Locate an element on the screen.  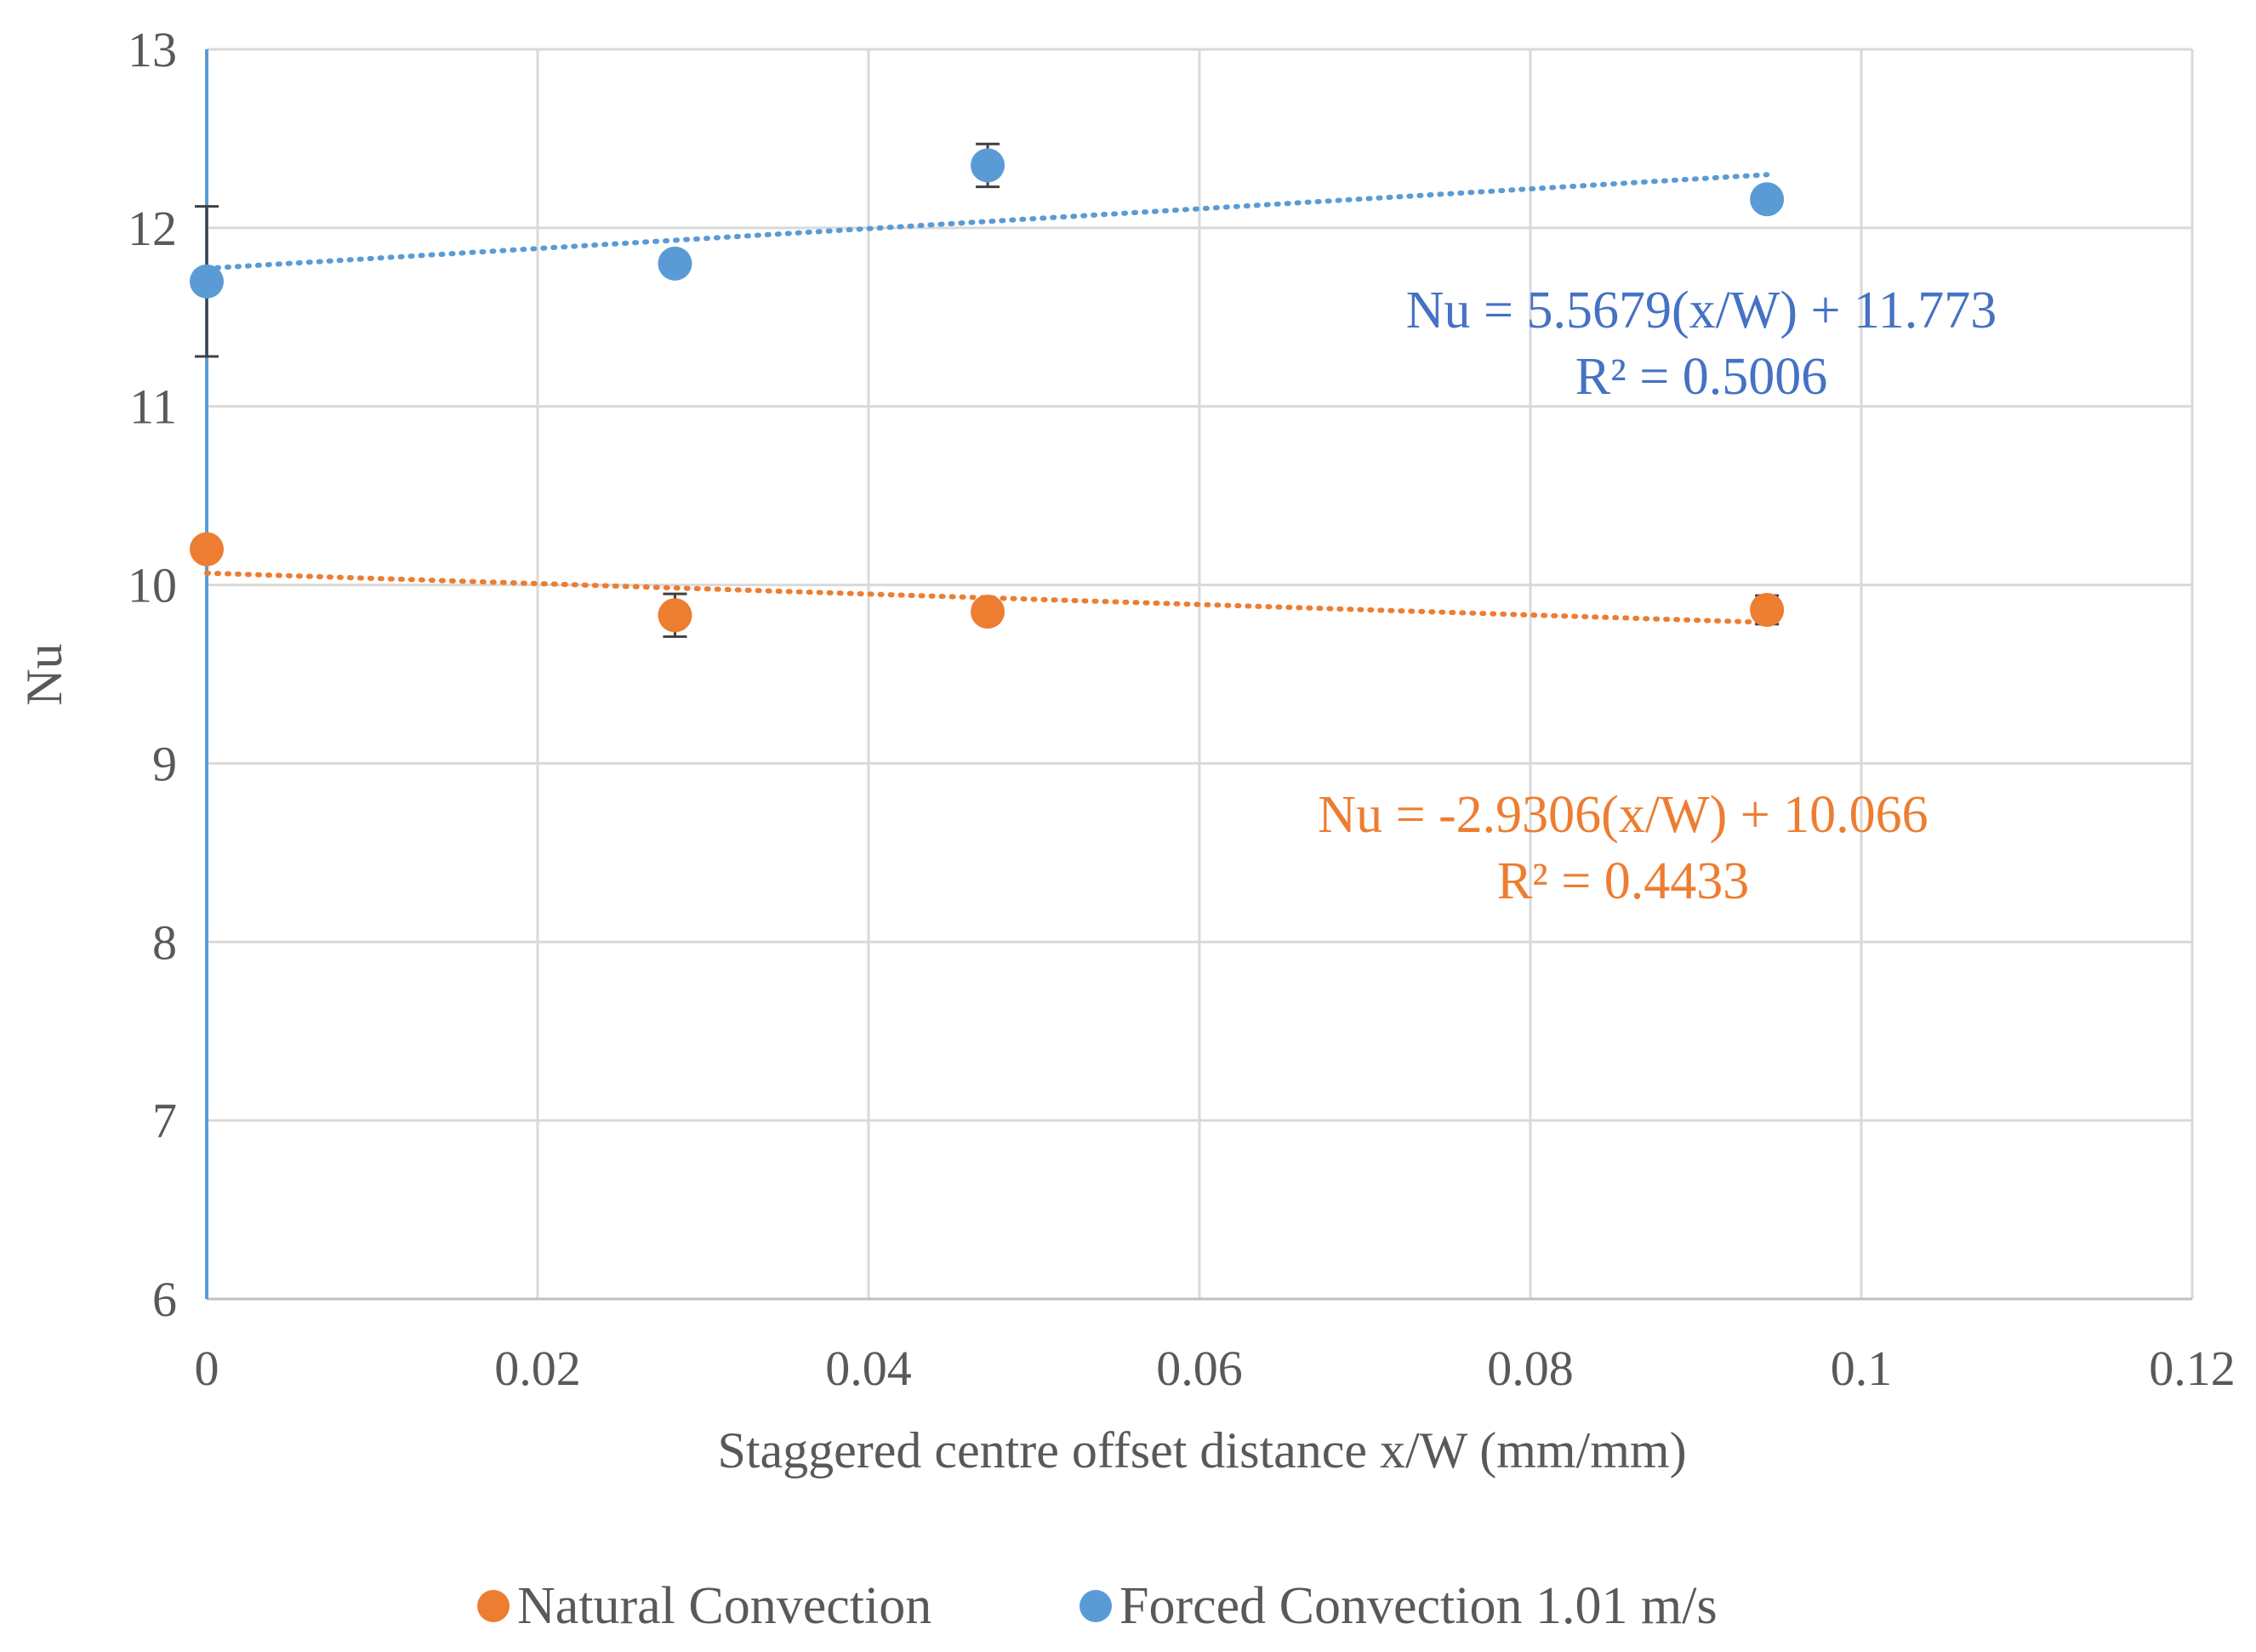
forced-r-squared-label: R² = 0.5006 is located at coordinates (1701, 377).